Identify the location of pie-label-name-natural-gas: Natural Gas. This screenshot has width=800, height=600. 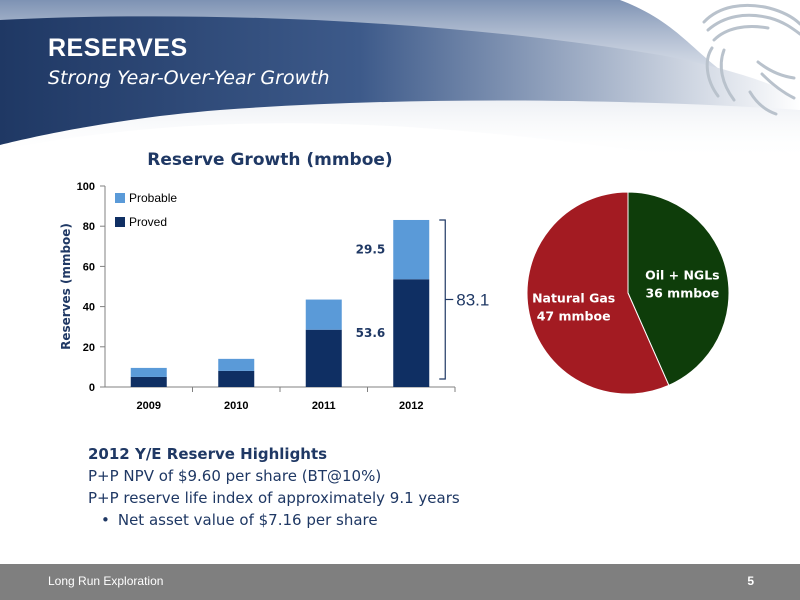
(573, 297).